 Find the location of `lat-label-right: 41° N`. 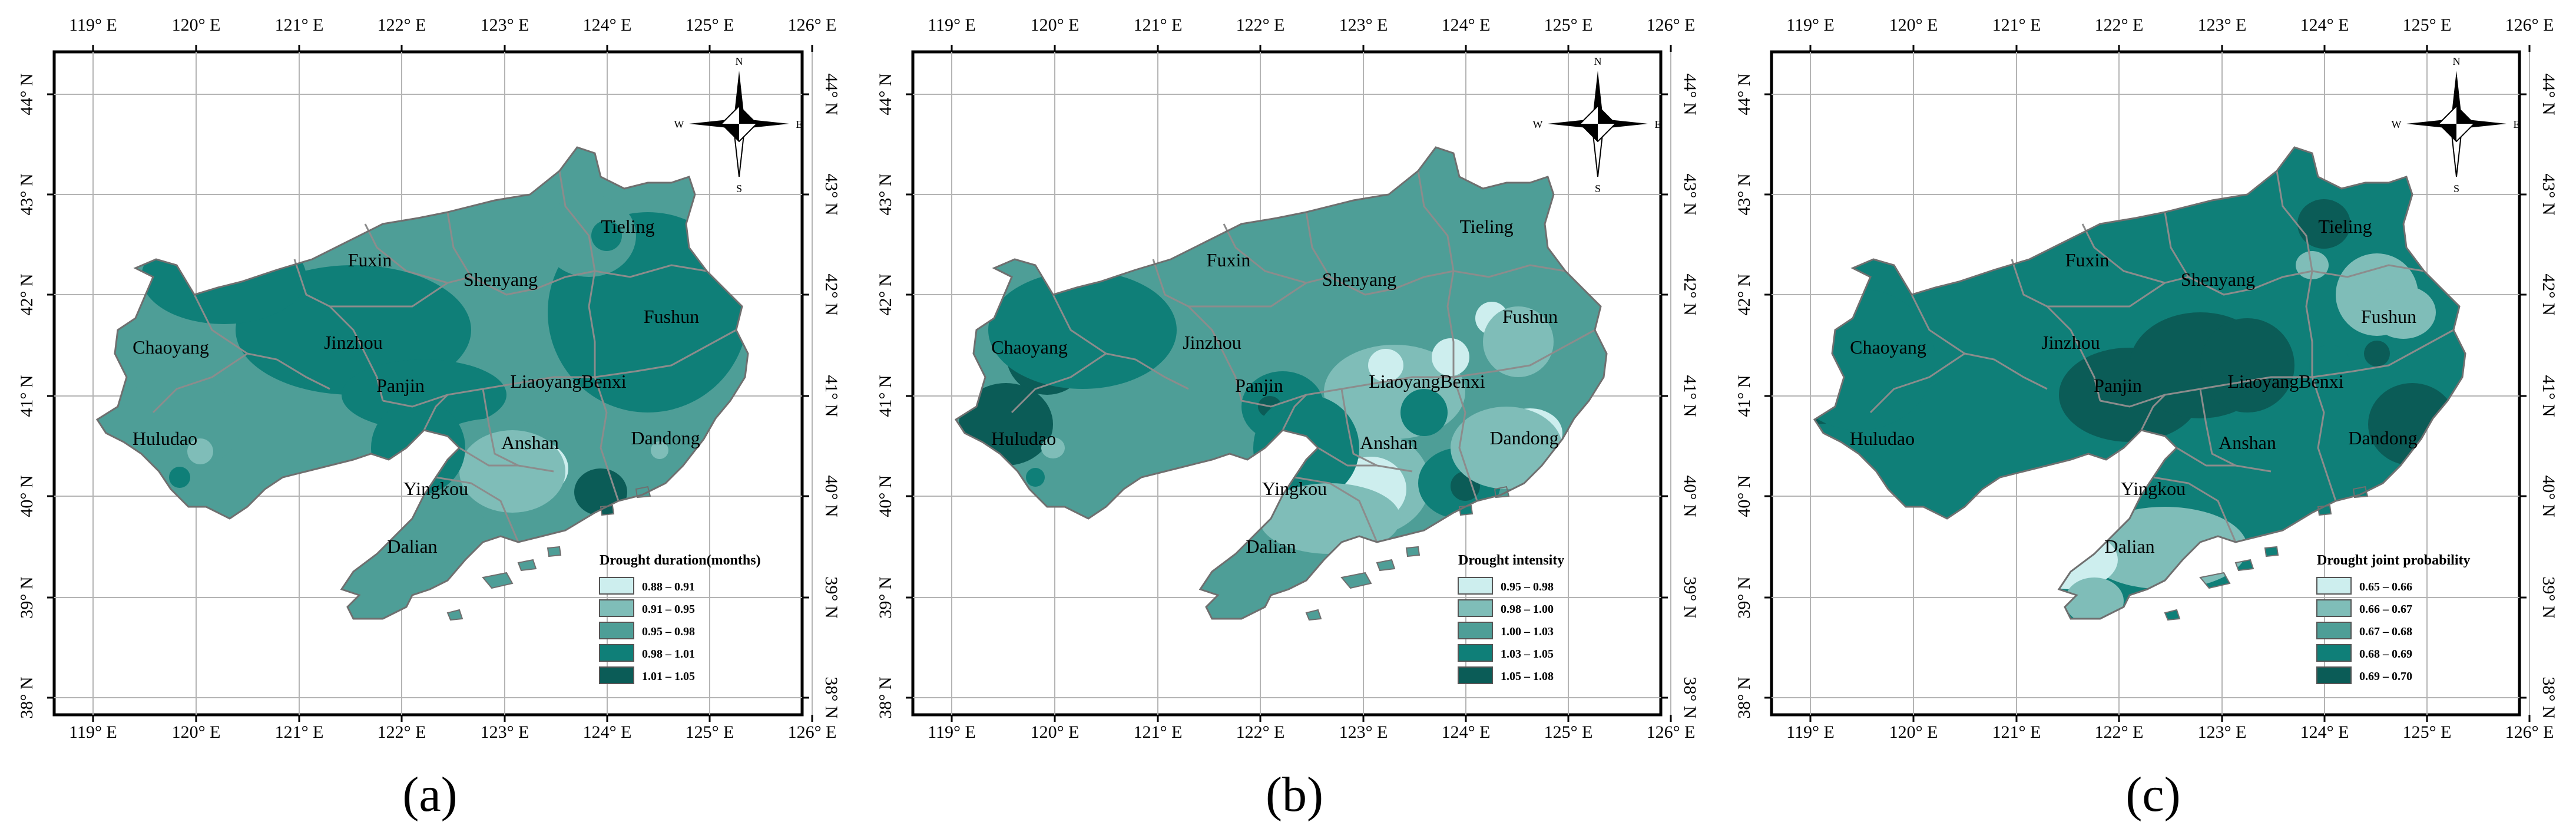

lat-label-right: 41° N is located at coordinates (2548, 396).